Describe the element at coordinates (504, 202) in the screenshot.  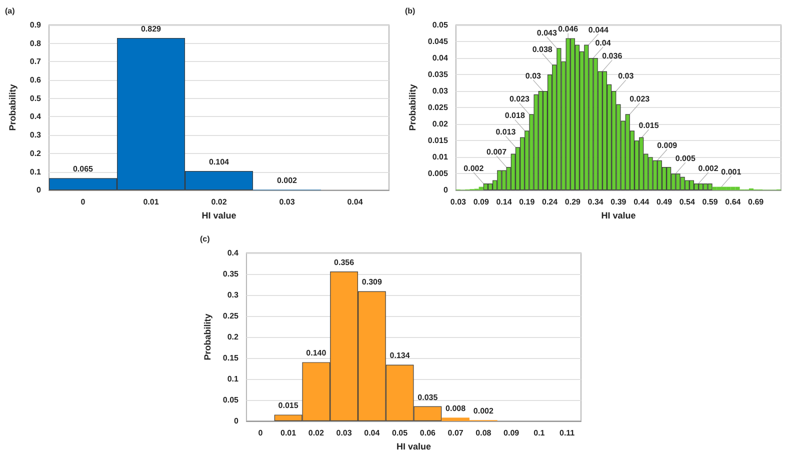
I see `x-tick-label: 0.14` at that location.